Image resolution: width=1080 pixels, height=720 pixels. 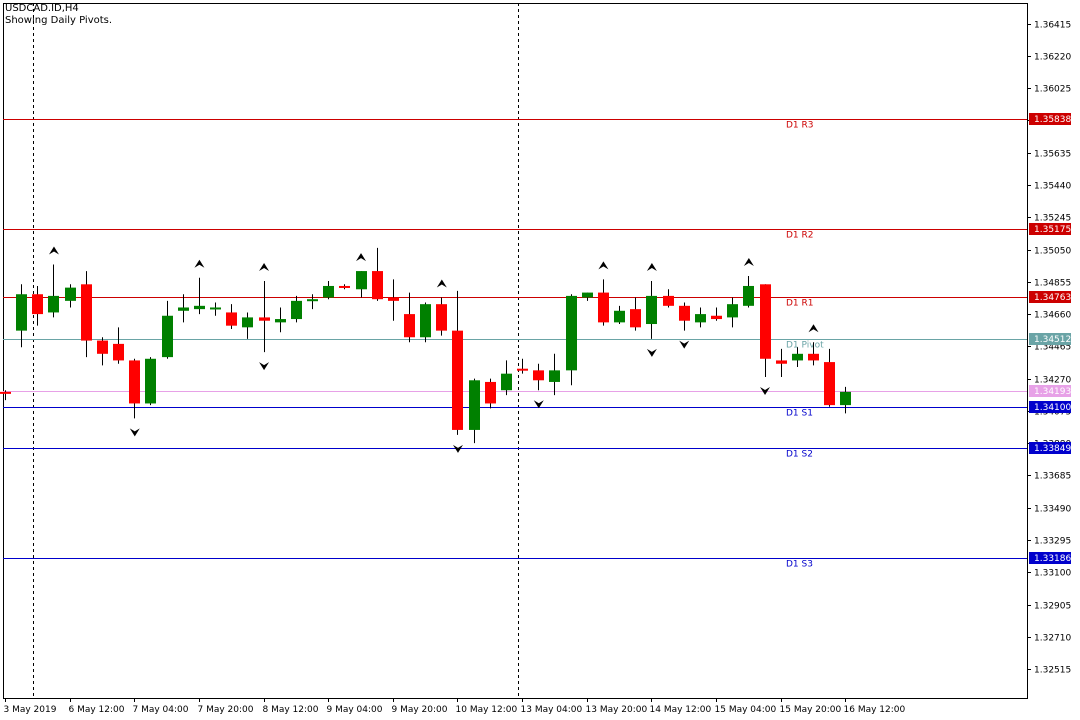 I want to click on current-price-badge: 1.34193, so click(x=1052, y=392).